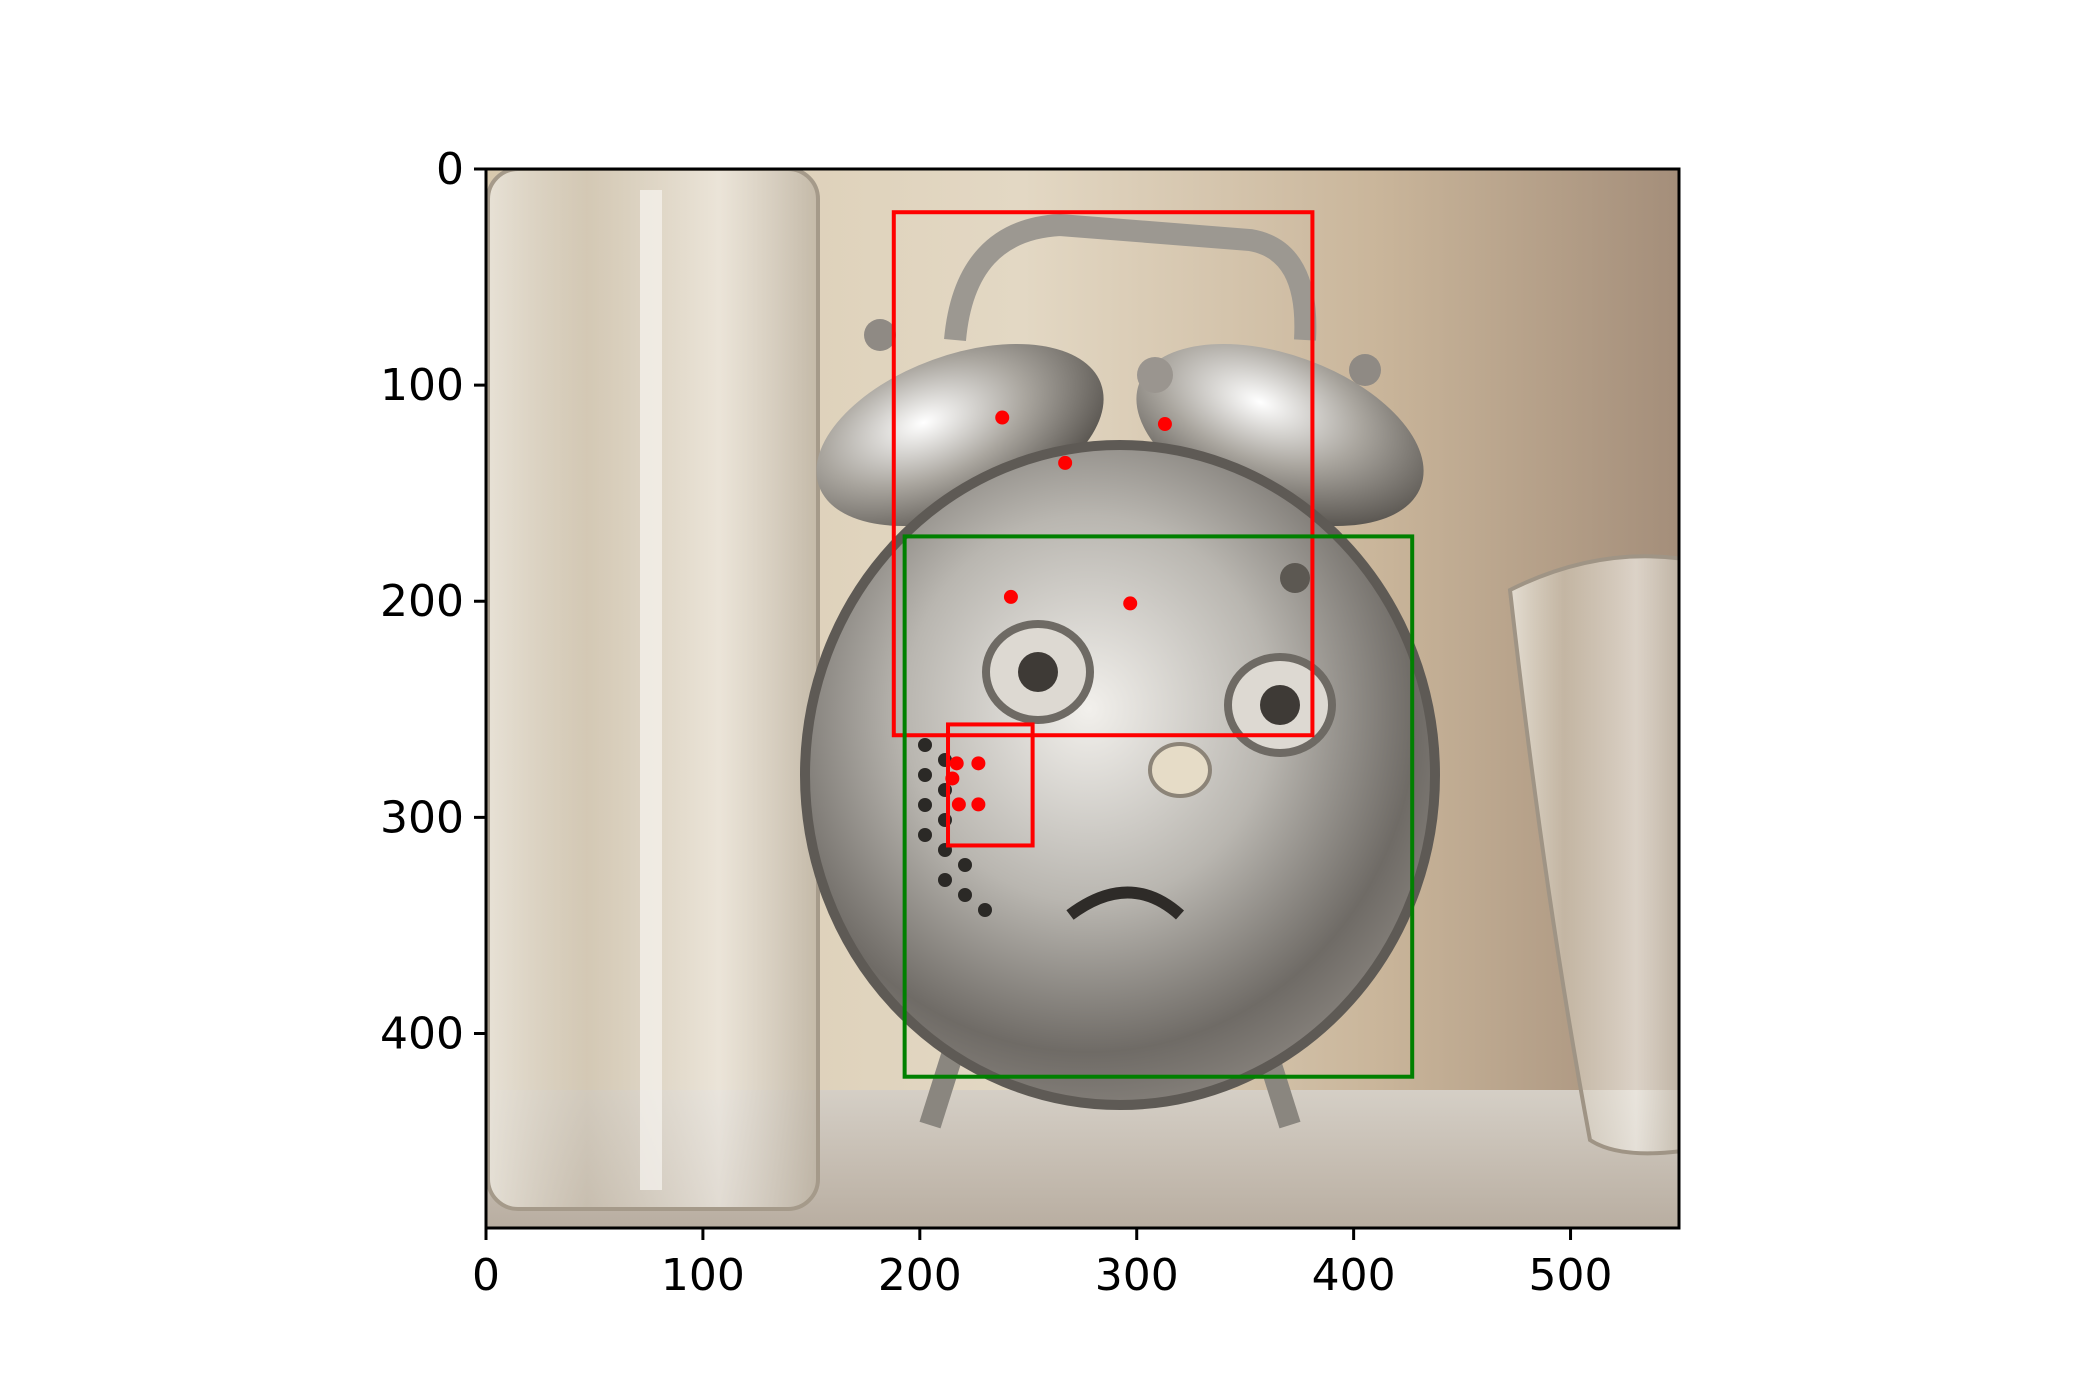 This screenshot has width=2100, height=1400. I want to click on y-tick-label: 400, so click(422, 1033).